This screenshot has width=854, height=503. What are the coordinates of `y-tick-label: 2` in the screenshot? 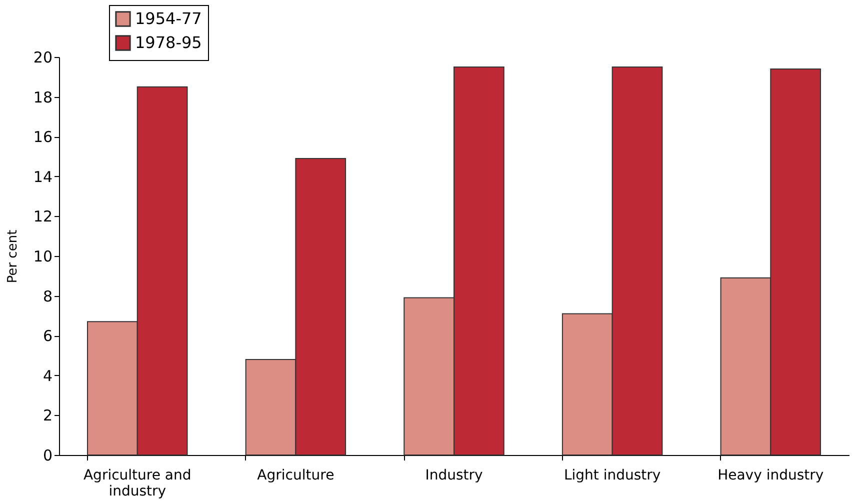 It's located at (47, 415).